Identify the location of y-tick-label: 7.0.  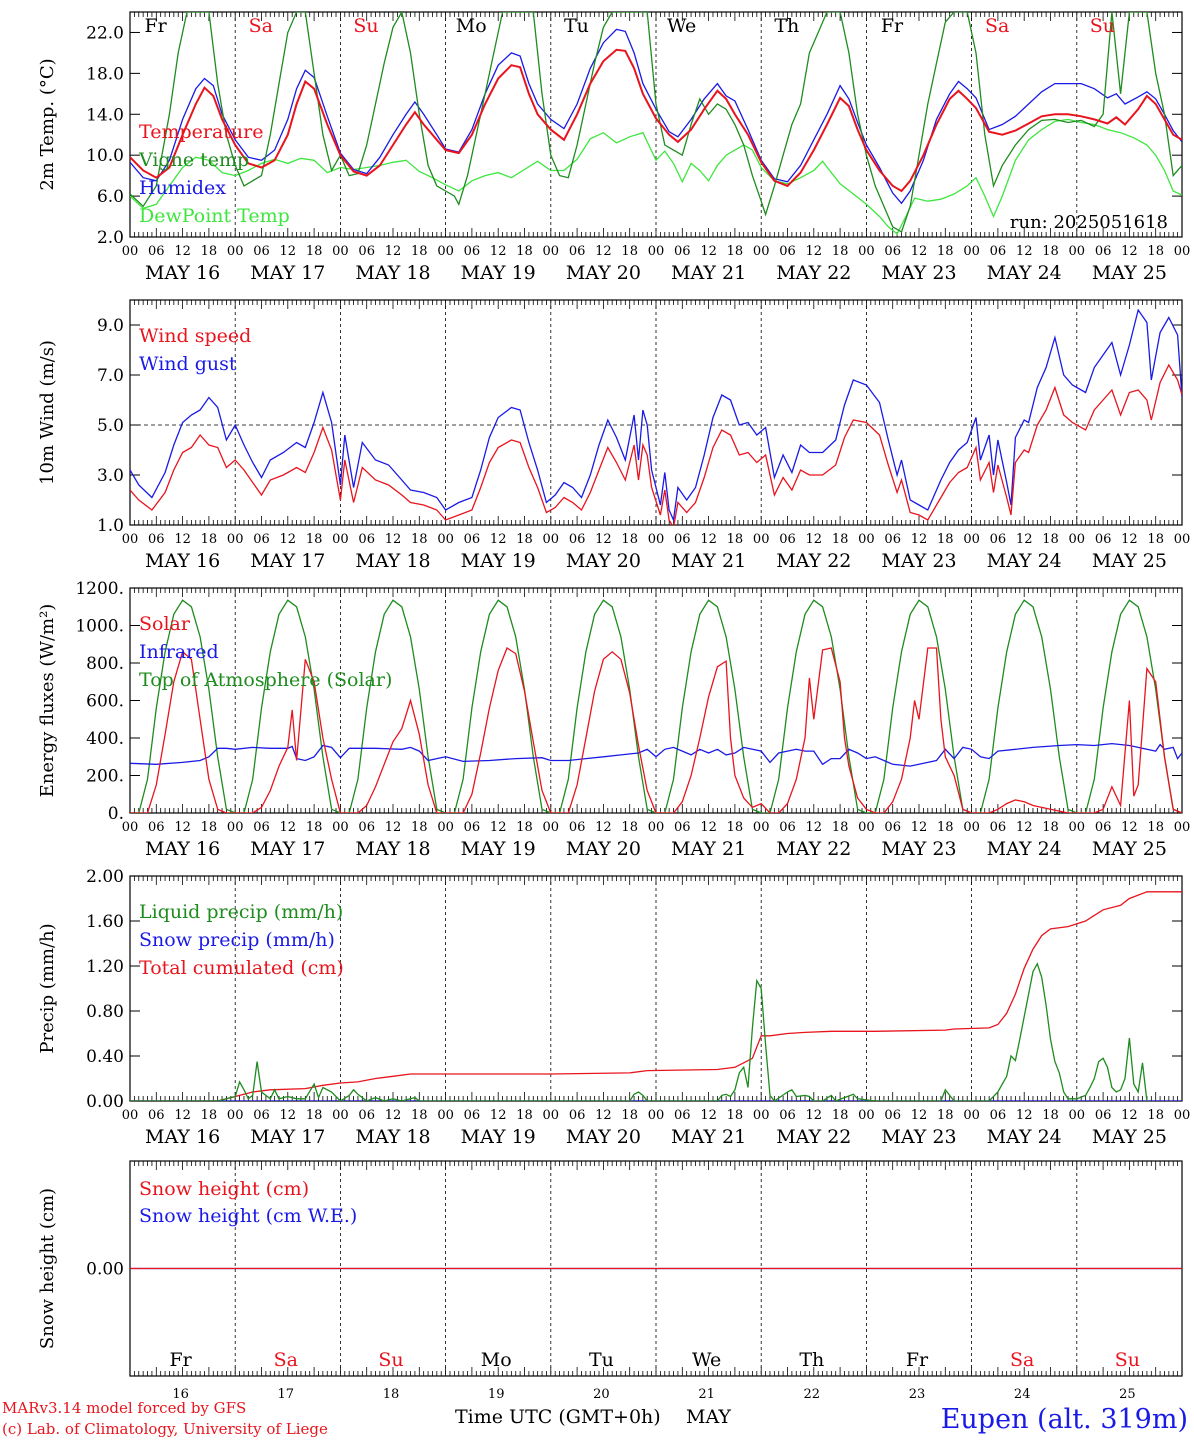
(110, 376).